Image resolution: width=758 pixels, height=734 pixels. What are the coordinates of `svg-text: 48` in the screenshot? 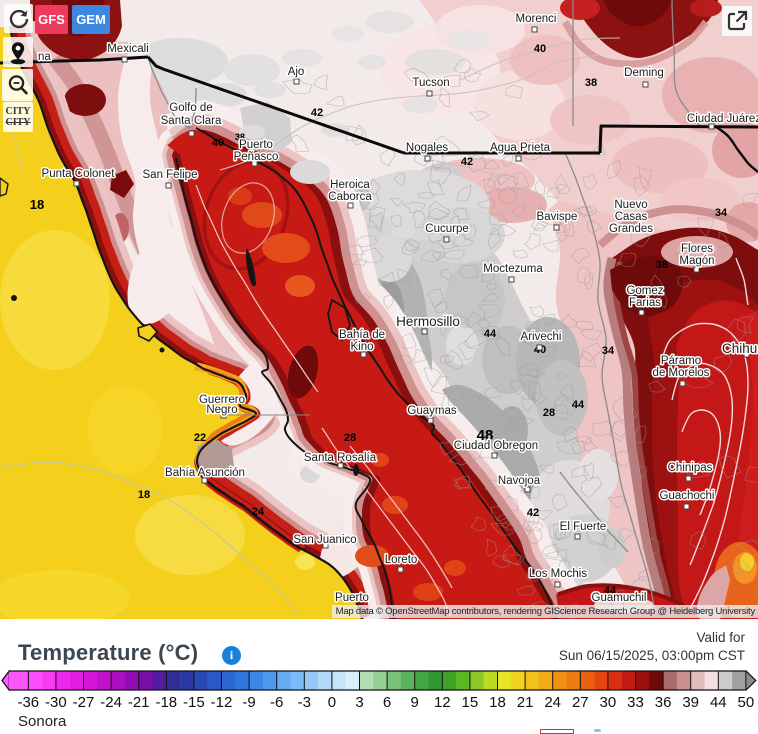 It's located at (485, 435).